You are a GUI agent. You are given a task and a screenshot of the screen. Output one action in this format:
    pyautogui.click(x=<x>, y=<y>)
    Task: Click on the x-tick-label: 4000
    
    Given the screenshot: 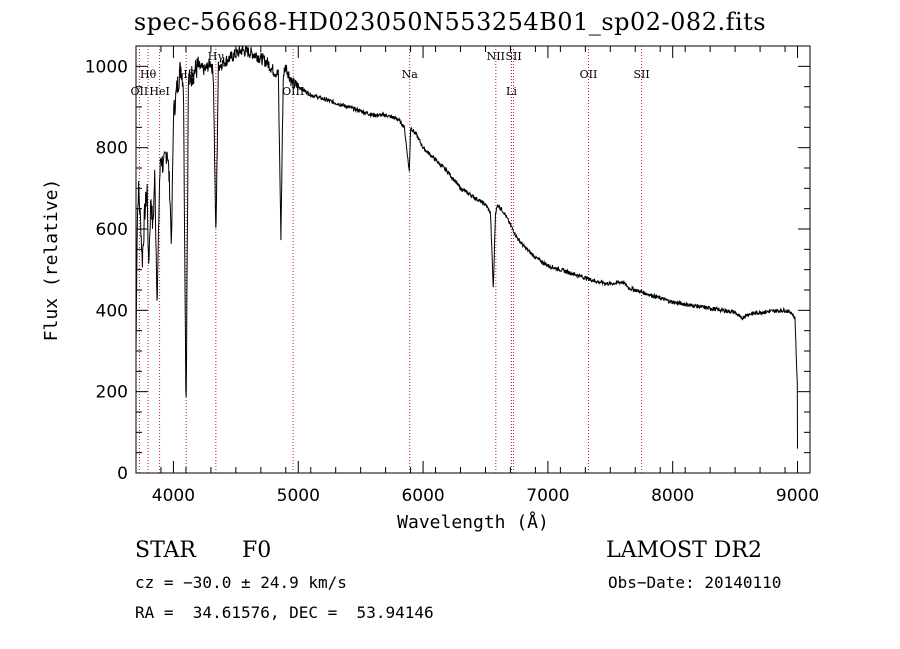 What is the action you would take?
    pyautogui.click(x=173, y=496)
    